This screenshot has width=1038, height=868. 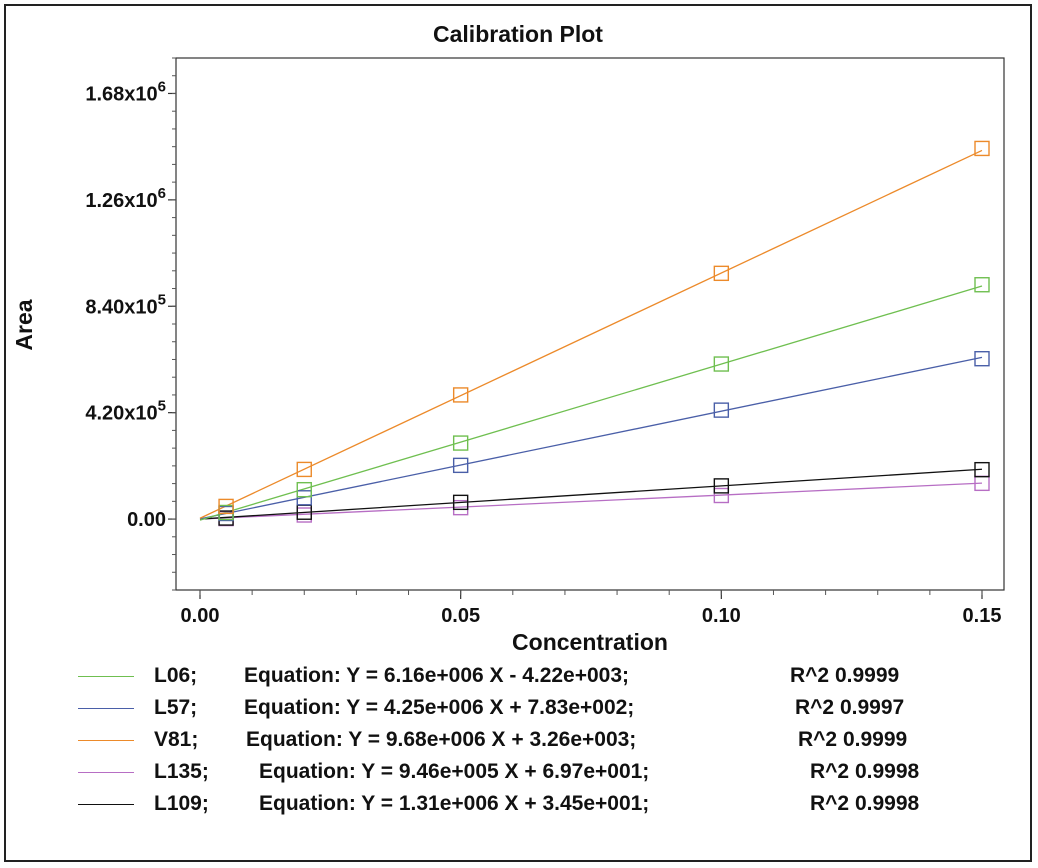 I want to click on legend-equation: Equation: Y = 1.31e+006 X + 3.45e+001;, so click(x=454, y=803).